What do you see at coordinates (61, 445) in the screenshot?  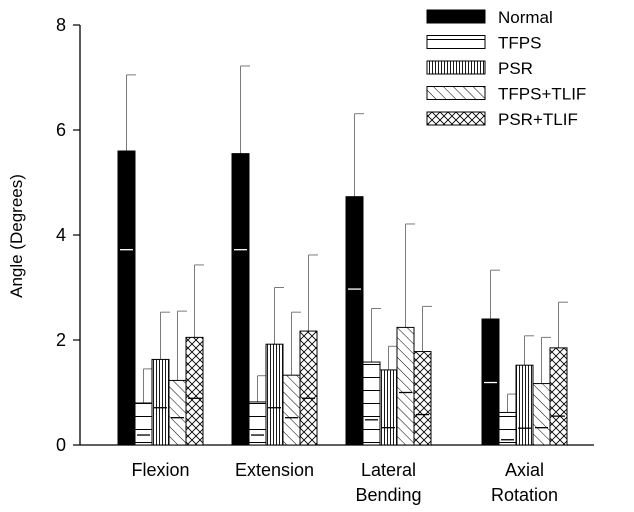 I see `y-tick-label: 0` at bounding box center [61, 445].